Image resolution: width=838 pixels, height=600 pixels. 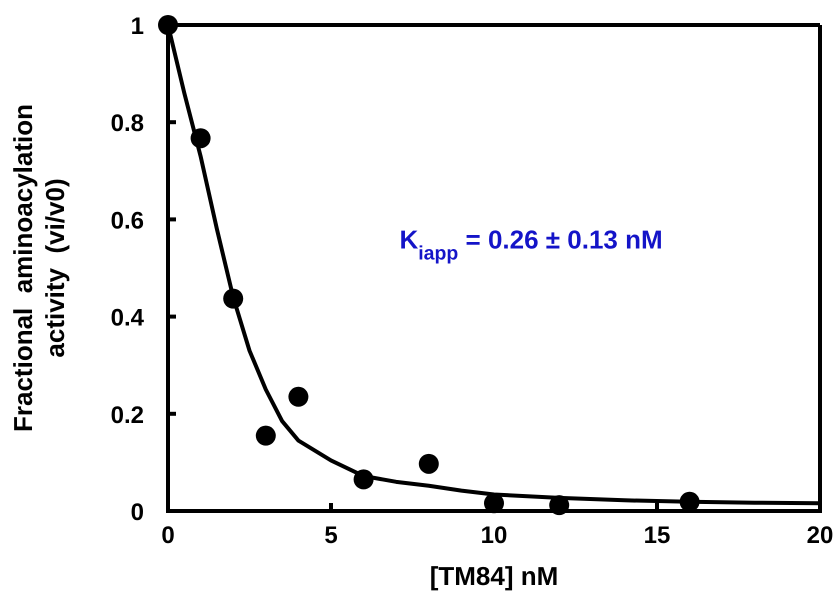 I want to click on y-tick-label: 0, so click(x=137, y=512).